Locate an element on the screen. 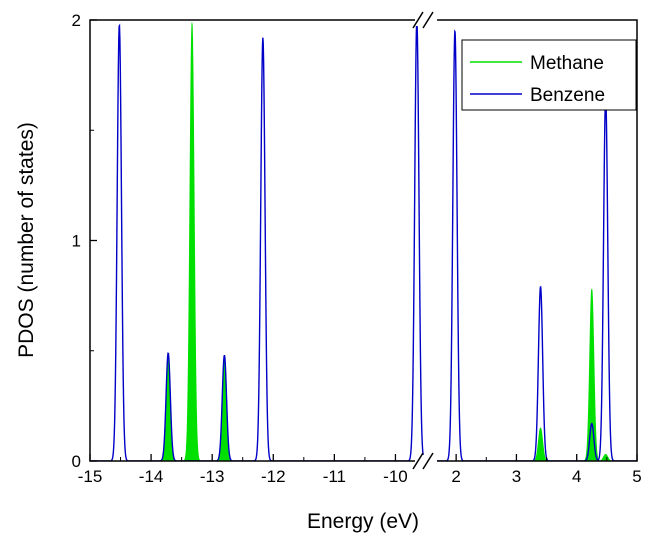 The height and width of the screenshot is (537, 653). x-tick-label: 4 is located at coordinates (576, 476).